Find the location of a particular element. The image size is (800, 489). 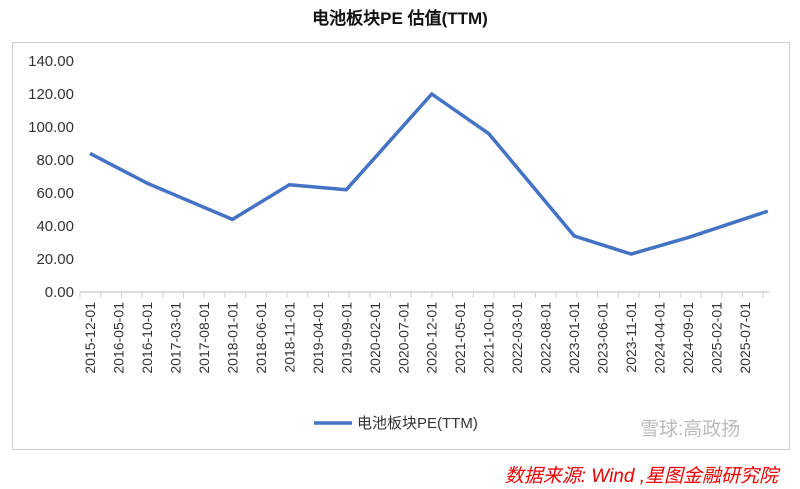

x-tick-label: 2019-09-01 is located at coordinates (346, 338).